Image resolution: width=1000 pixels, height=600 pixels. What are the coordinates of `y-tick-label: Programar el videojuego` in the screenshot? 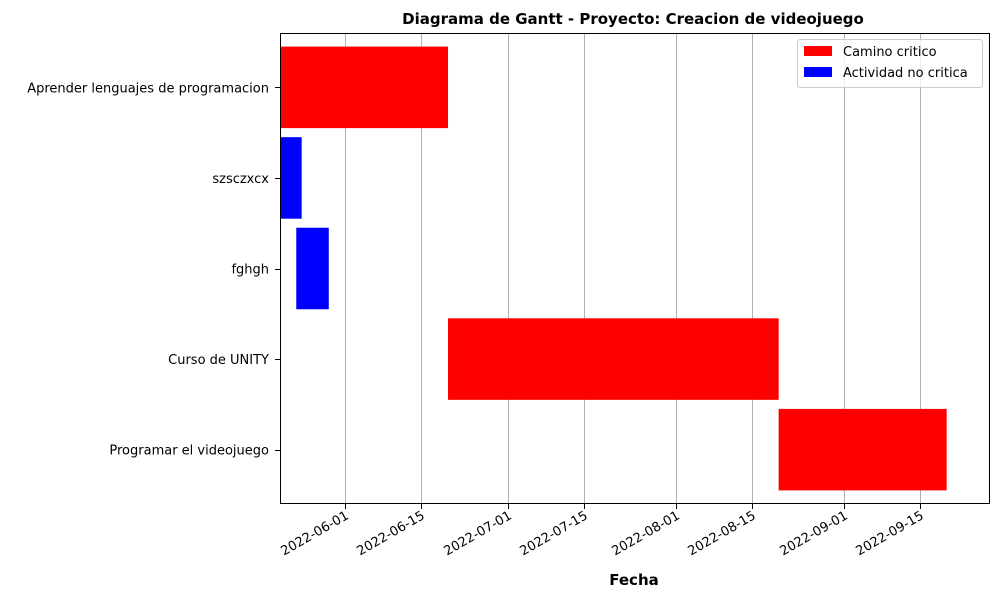 It's located at (189, 451).